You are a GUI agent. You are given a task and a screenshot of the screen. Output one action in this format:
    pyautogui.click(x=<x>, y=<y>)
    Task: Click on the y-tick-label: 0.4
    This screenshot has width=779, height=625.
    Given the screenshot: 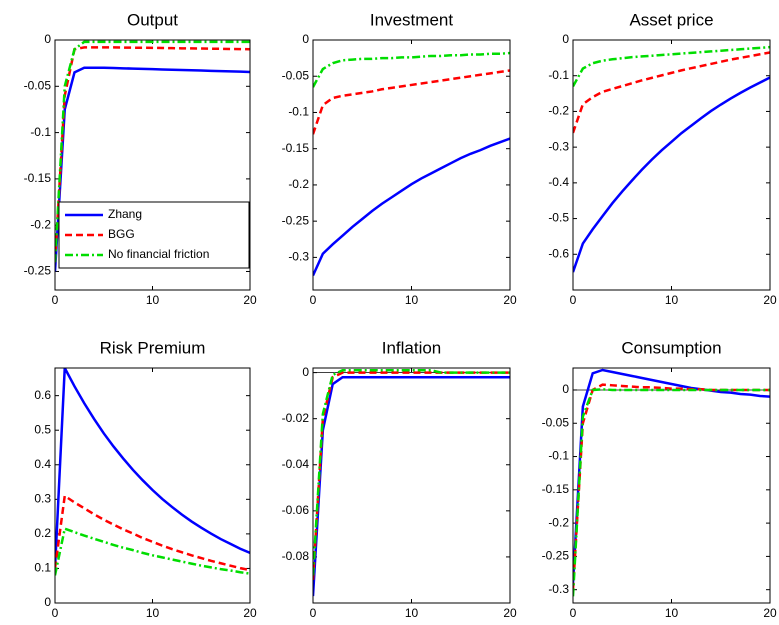 What is the action you would take?
    pyautogui.click(x=42, y=464)
    